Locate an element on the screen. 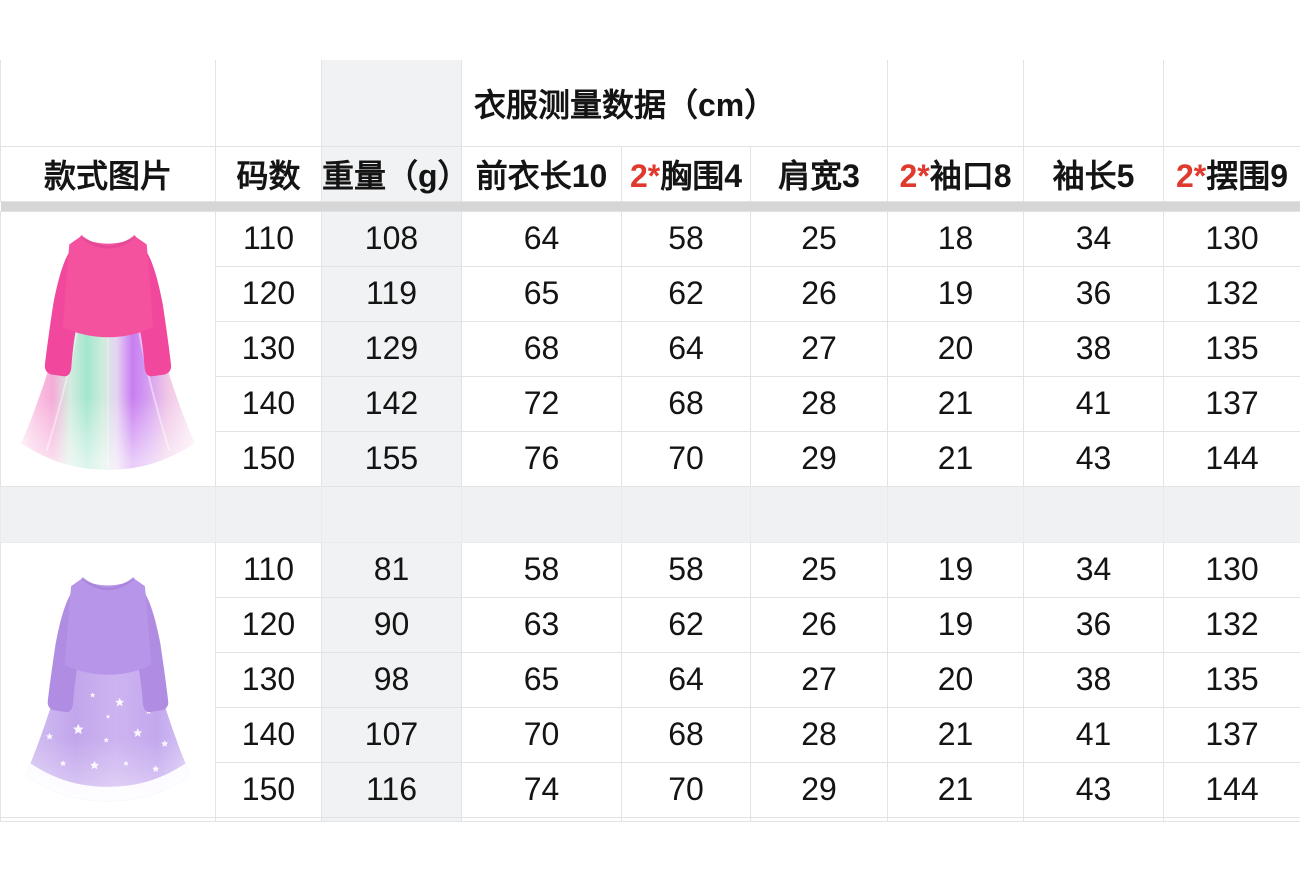  header-style-image: 款式图片 is located at coordinates (108, 173).